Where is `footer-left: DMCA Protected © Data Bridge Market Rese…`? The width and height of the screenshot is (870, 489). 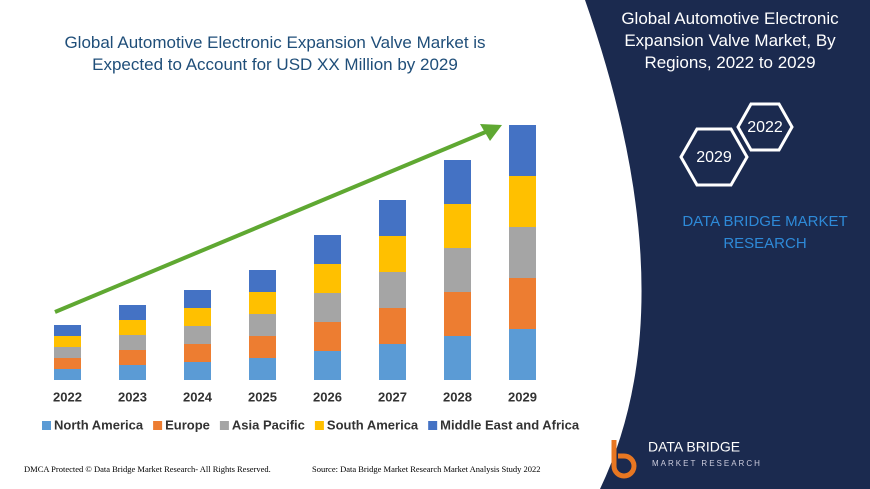
footer-left: DMCA Protected © Data Bridge Market Rese… is located at coordinates (147, 469).